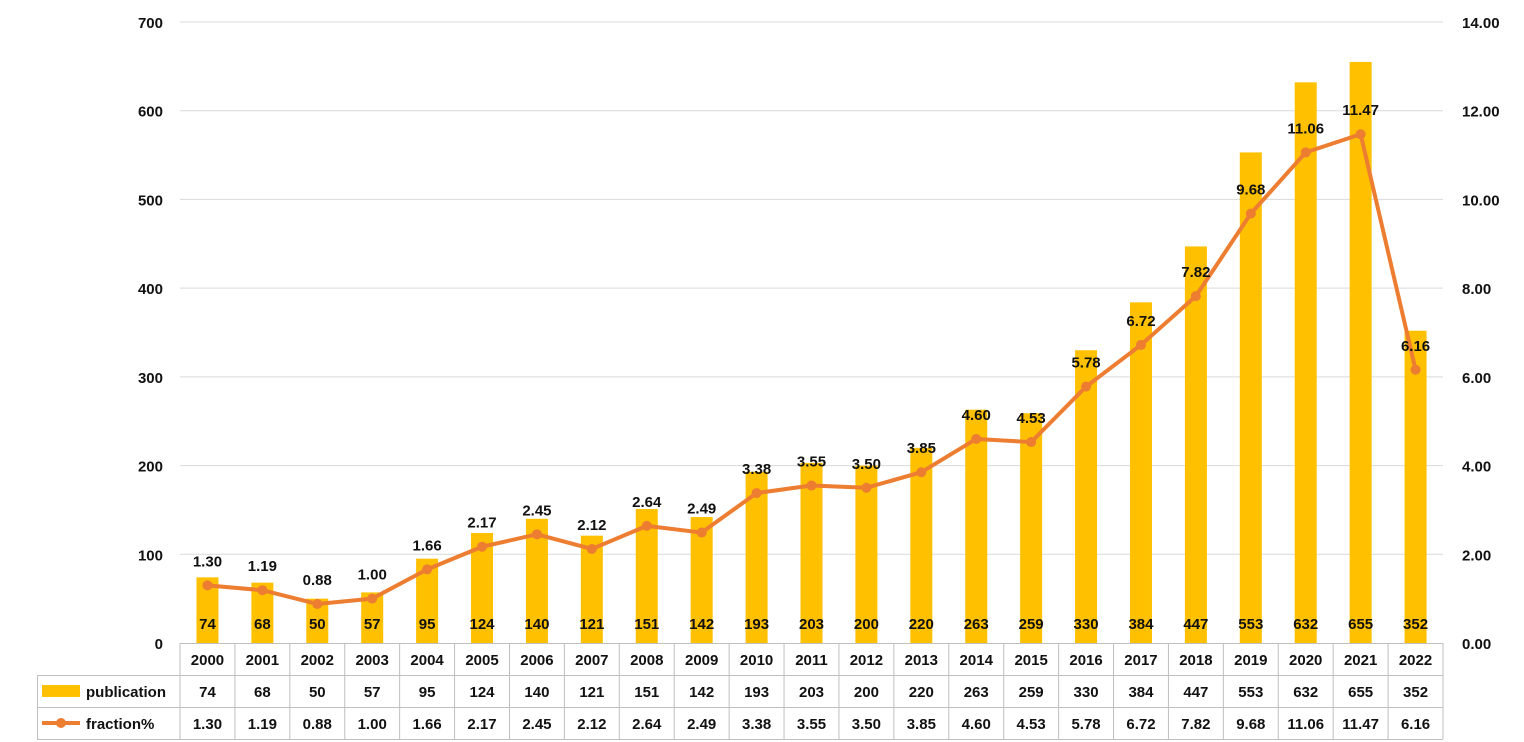 This screenshot has width=1524, height=742. Describe the element at coordinates (262, 724) in the screenshot. I see `table-fraction-cell: 1.19` at that location.